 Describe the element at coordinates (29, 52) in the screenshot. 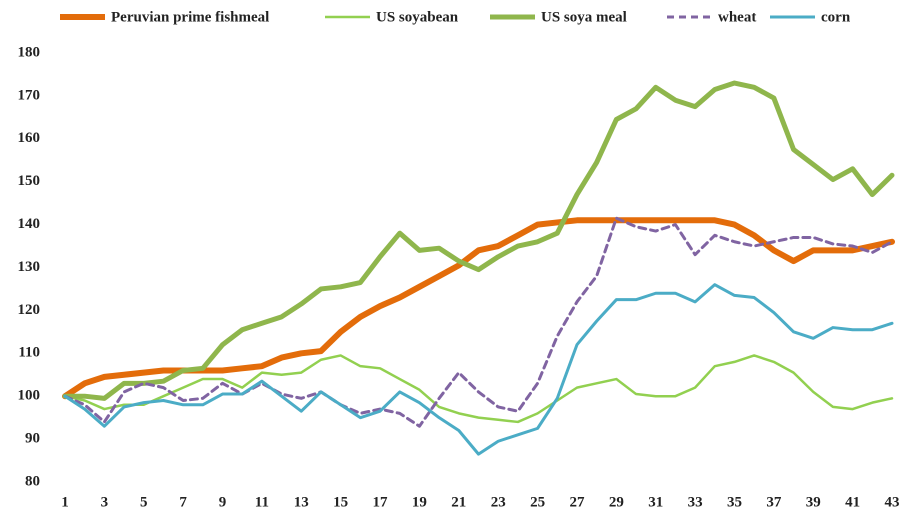

I see `y-tick-label: 180` at that location.